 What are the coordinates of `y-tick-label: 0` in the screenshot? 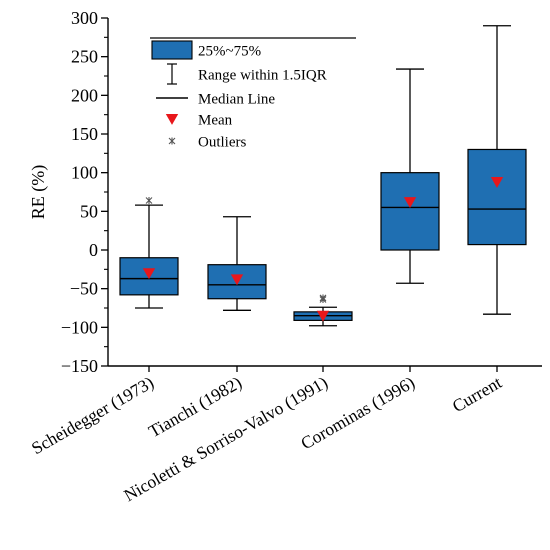 It's located at (93, 250).